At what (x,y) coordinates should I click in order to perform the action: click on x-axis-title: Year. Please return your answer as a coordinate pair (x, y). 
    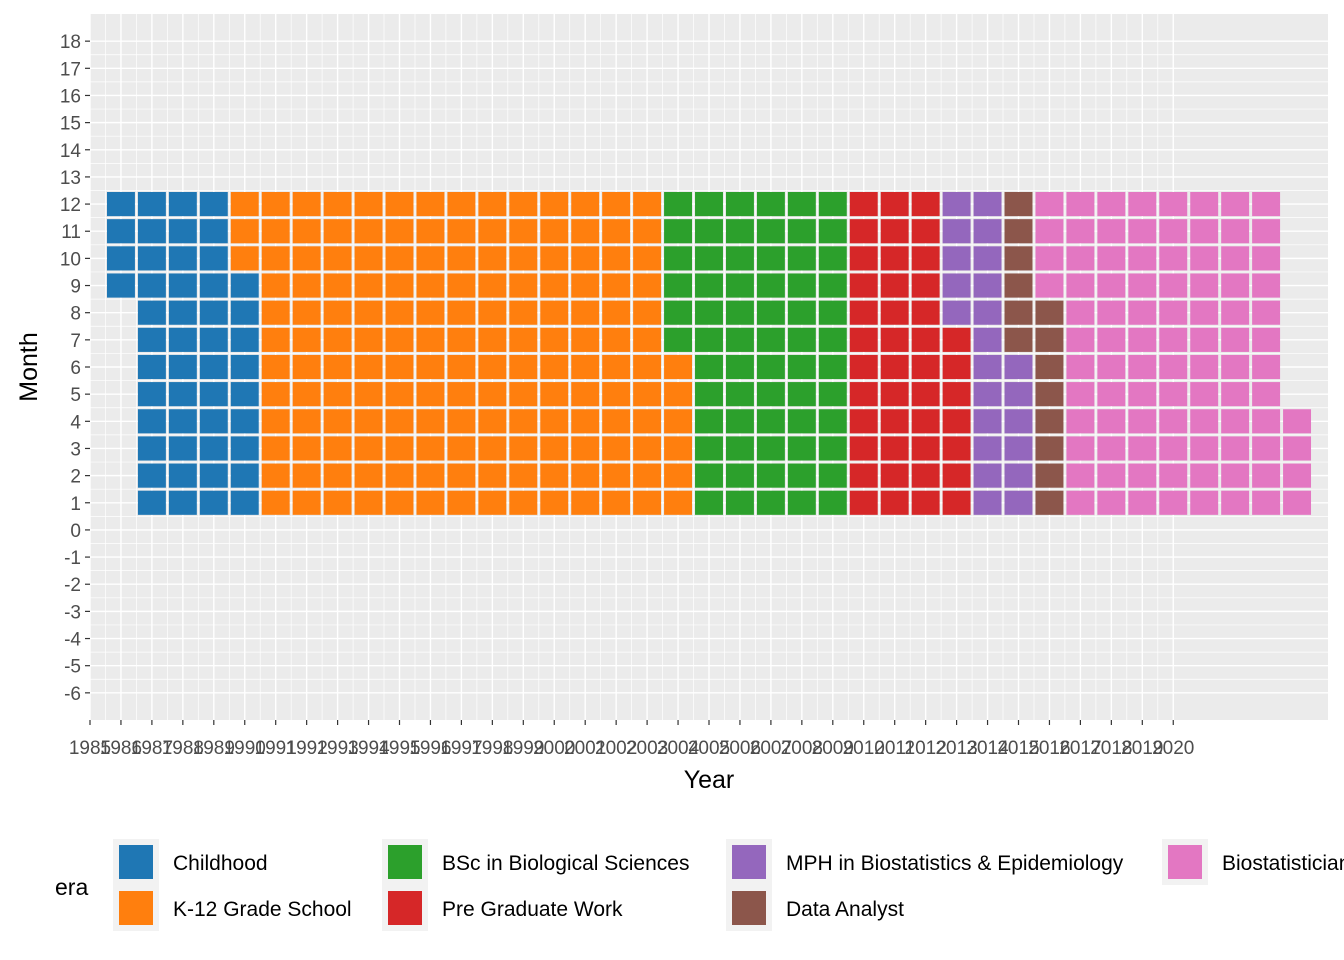
    Looking at the image, I should click on (709, 780).